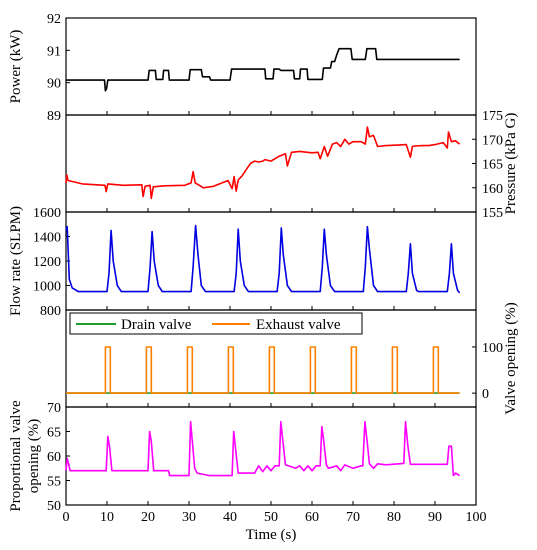 The width and height of the screenshot is (537, 550). Describe the element at coordinates (298, 325) in the screenshot. I see `legend-label: Exhaust valve` at that location.